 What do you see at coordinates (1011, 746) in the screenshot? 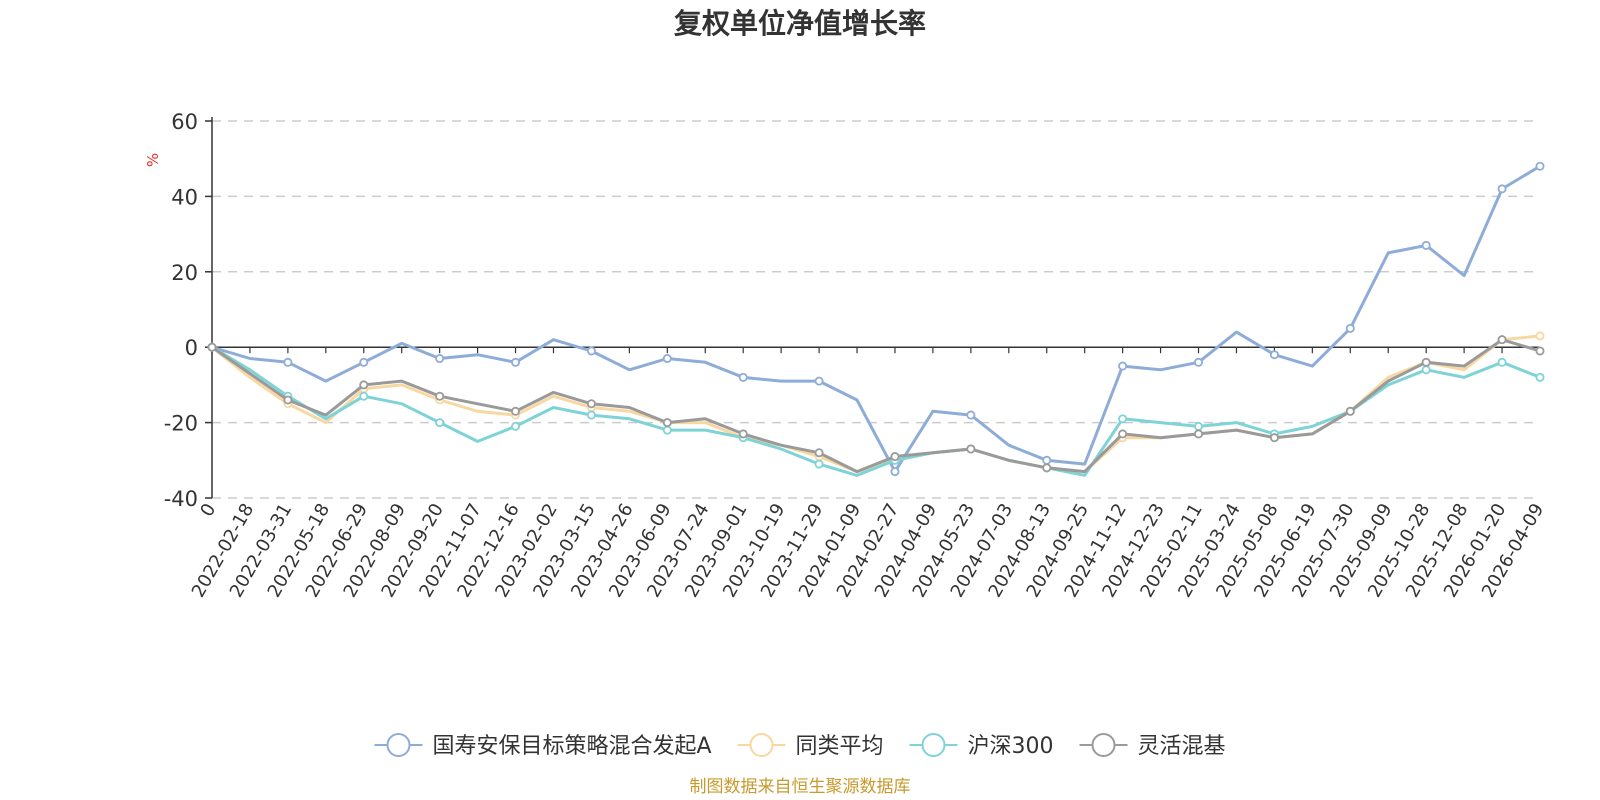
I see `legend-label: 沪深300` at bounding box center [1011, 746].